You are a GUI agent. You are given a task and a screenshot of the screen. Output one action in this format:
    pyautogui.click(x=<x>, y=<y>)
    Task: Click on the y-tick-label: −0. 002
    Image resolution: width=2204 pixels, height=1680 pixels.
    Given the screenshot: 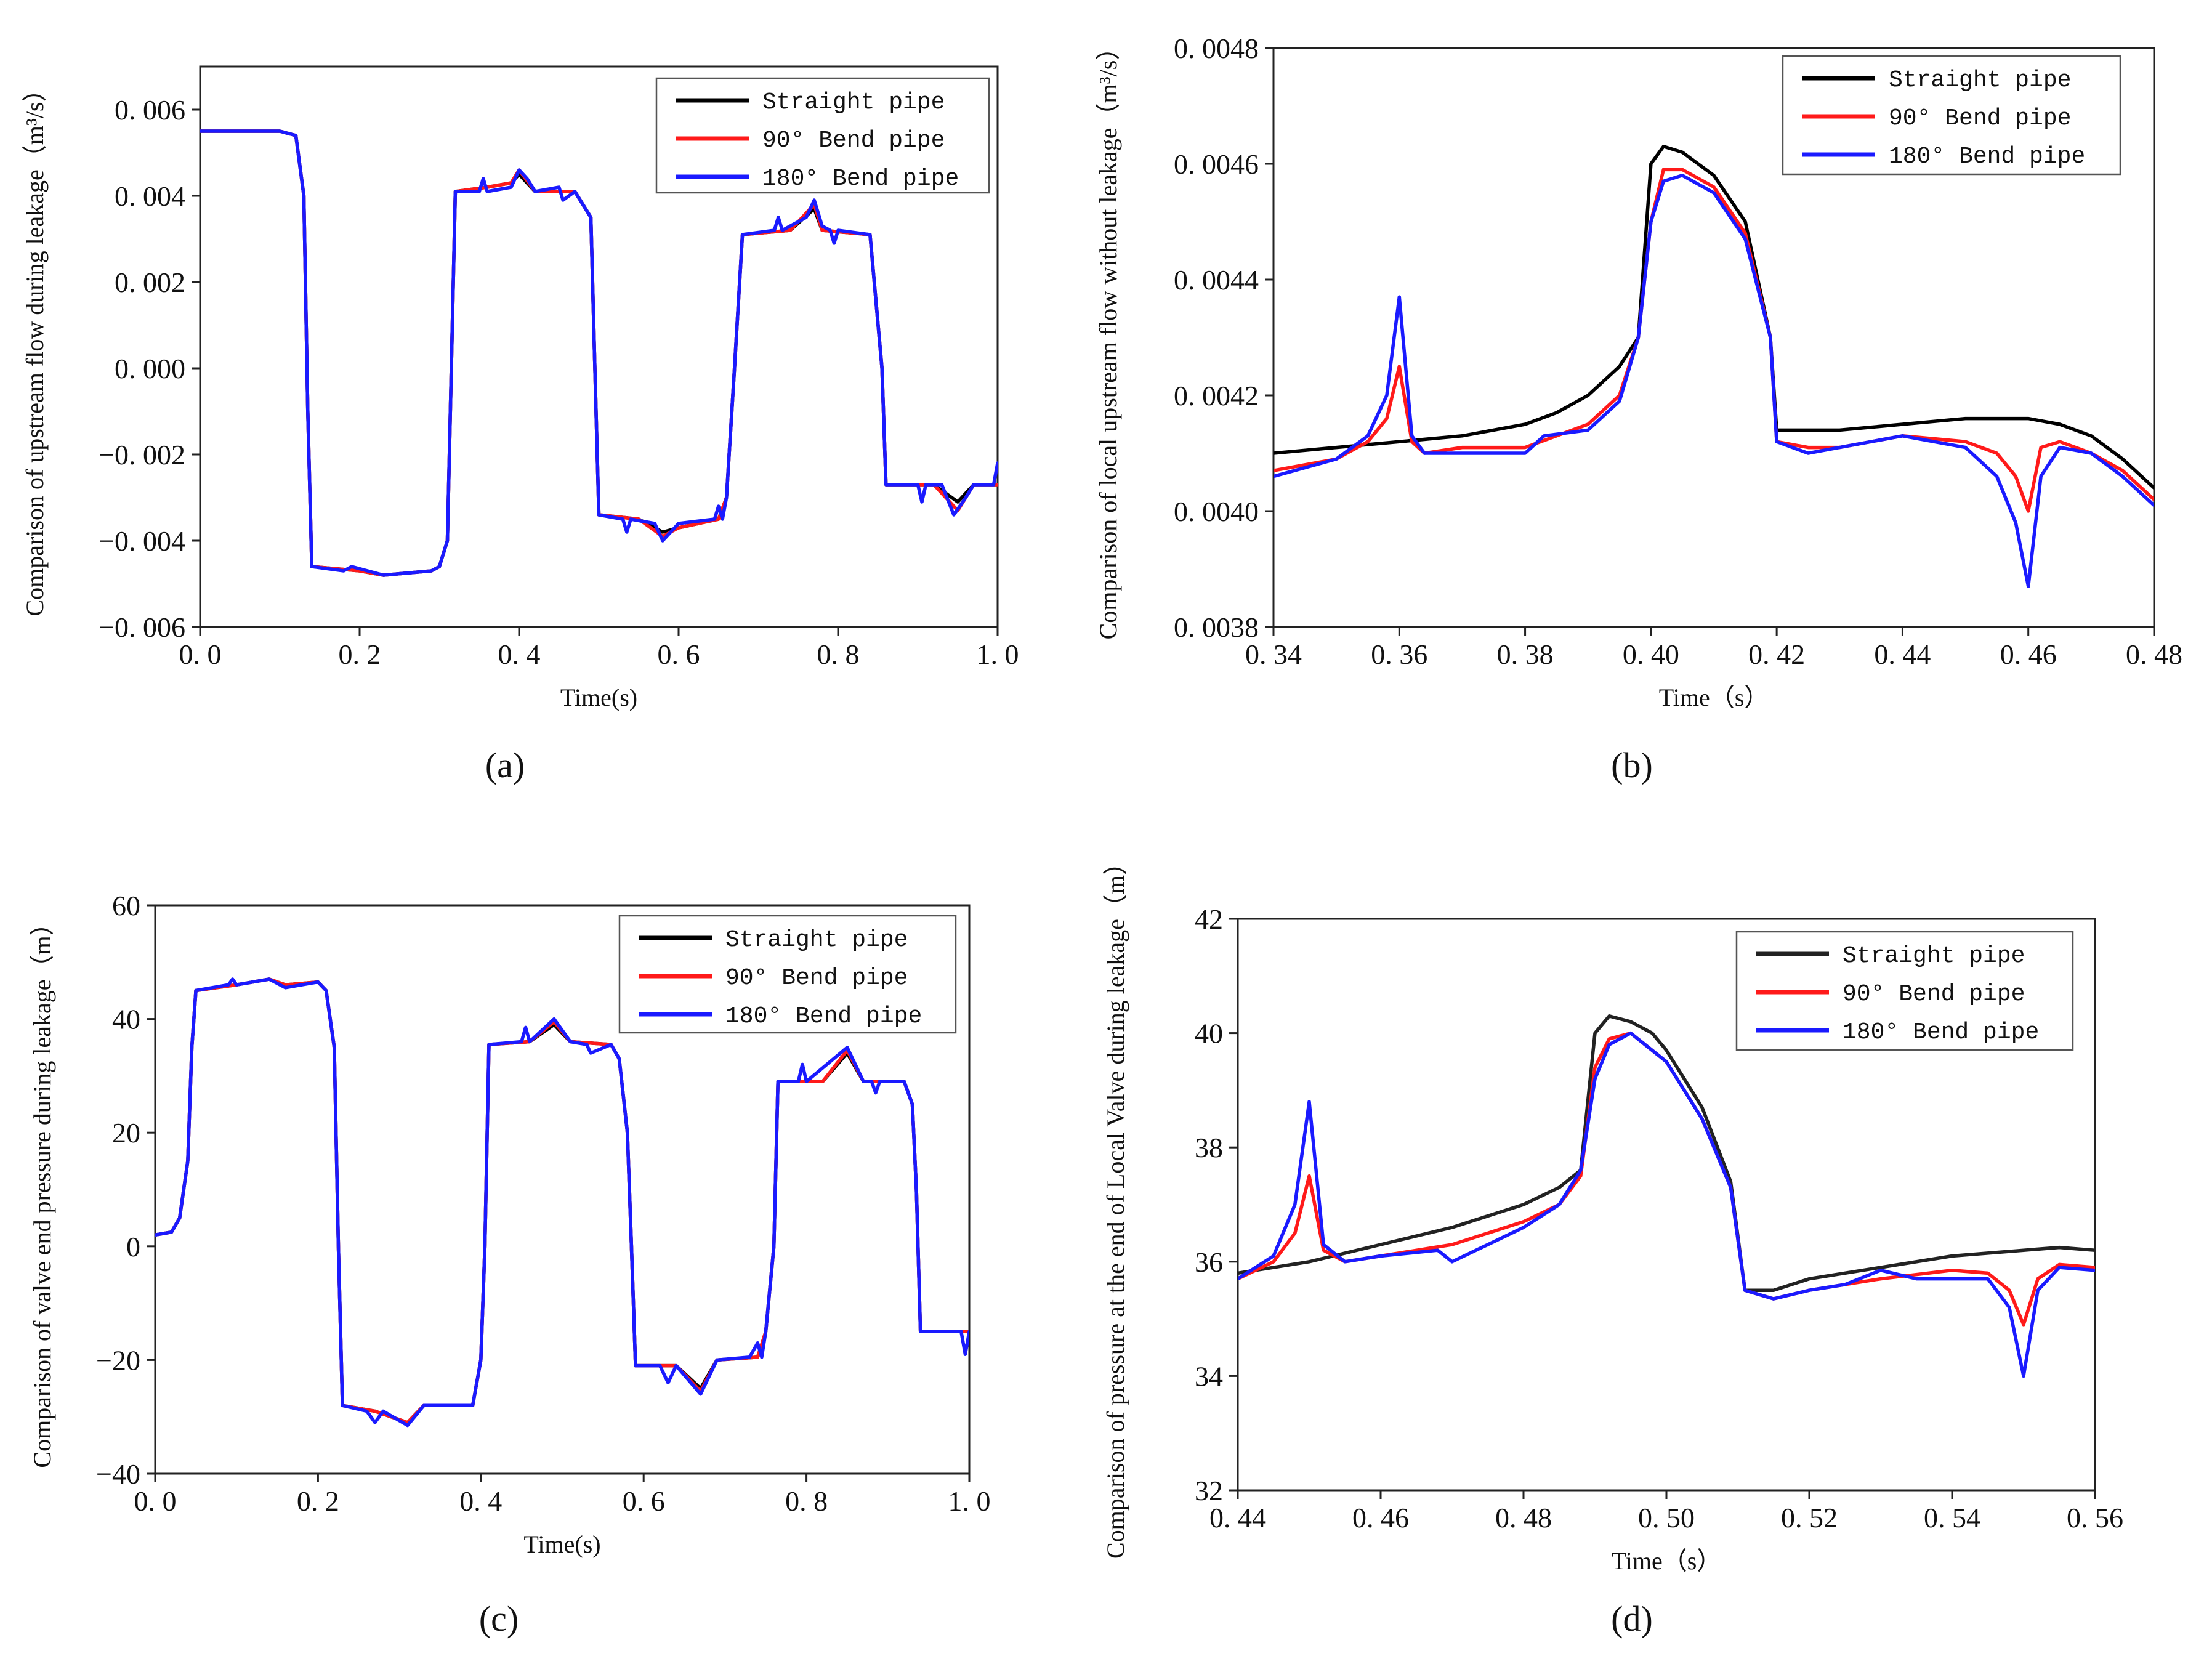 What is the action you would take?
    pyautogui.click(x=142, y=454)
    